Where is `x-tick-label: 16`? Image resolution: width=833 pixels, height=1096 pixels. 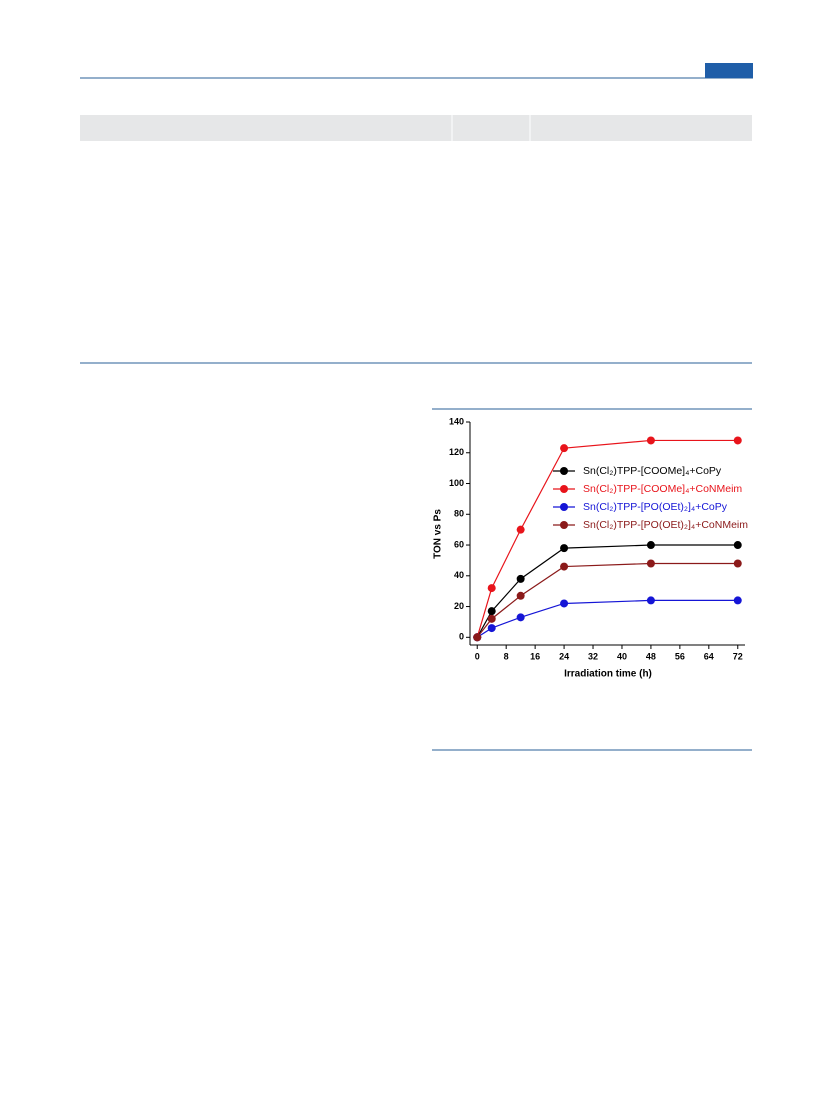
x-tick-label: 16 is located at coordinates (535, 656).